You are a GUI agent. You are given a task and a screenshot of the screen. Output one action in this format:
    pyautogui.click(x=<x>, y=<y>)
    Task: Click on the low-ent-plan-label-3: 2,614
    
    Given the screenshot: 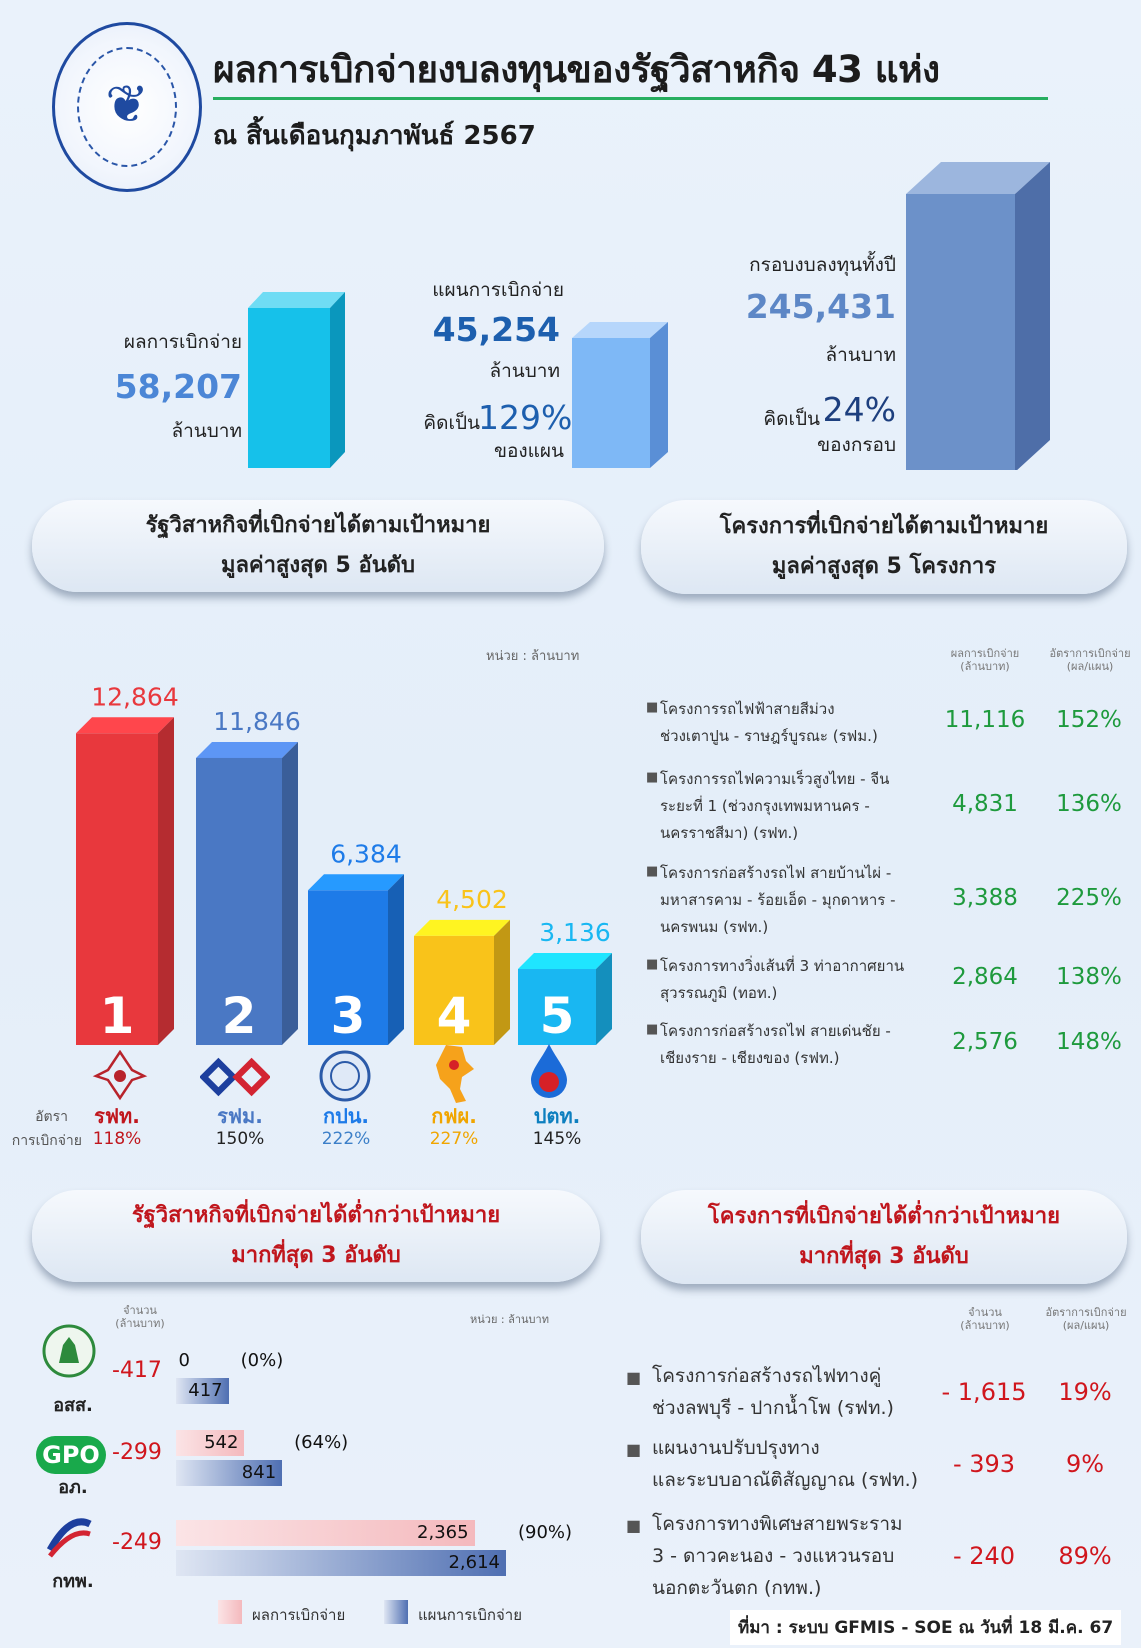 What is the action you would take?
    pyautogui.click(x=474, y=1562)
    